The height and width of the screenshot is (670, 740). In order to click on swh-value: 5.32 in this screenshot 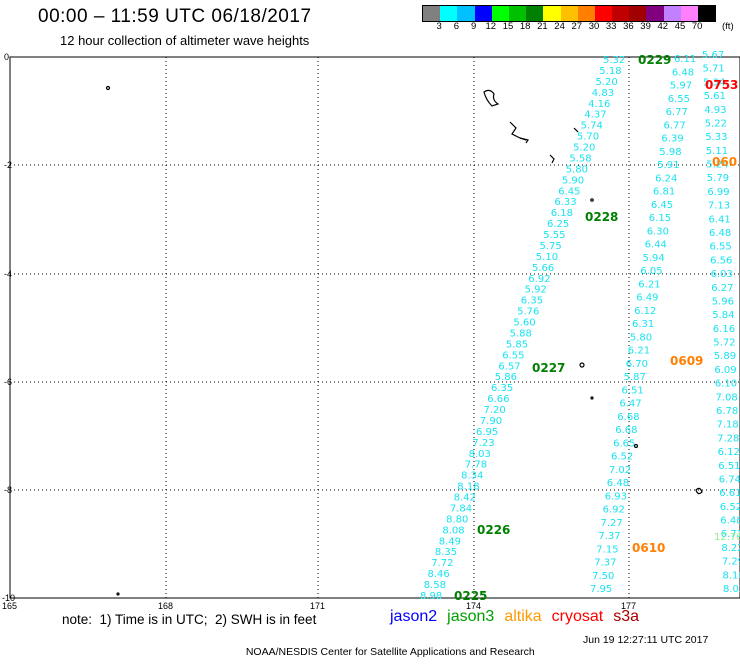, I will do `click(614, 60)`.